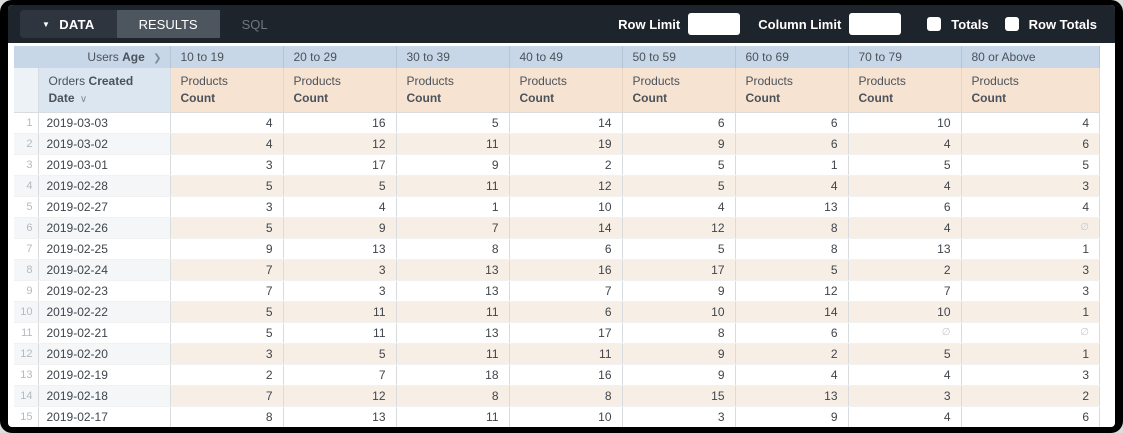  What do you see at coordinates (679, 270) in the screenshot?
I see `value-cell: 17` at bounding box center [679, 270].